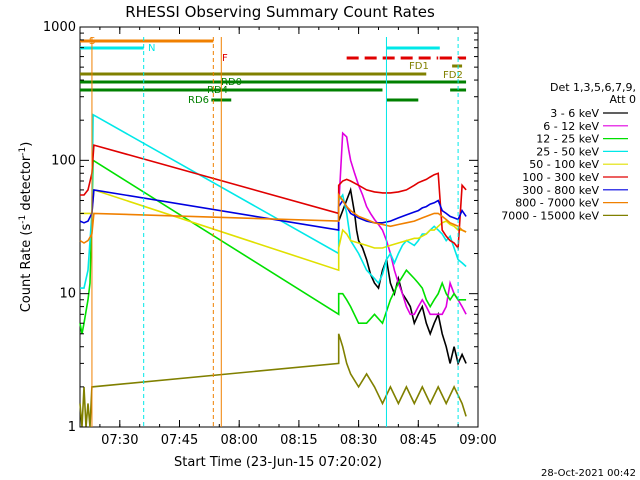 This screenshot has width=640, height=480. Describe the element at coordinates (567, 139) in the screenshot. I see `legend-entry-label: 12 - 25 keV` at that location.